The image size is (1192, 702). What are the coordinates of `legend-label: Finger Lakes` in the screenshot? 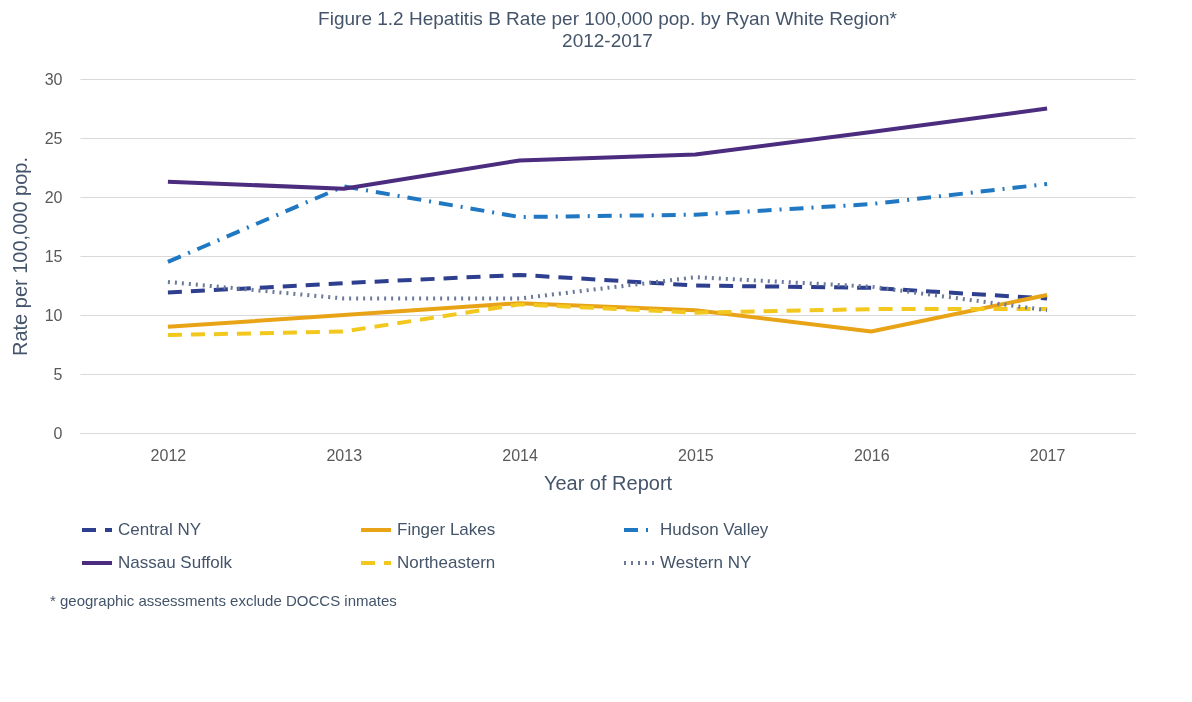 It's located at (446, 529).